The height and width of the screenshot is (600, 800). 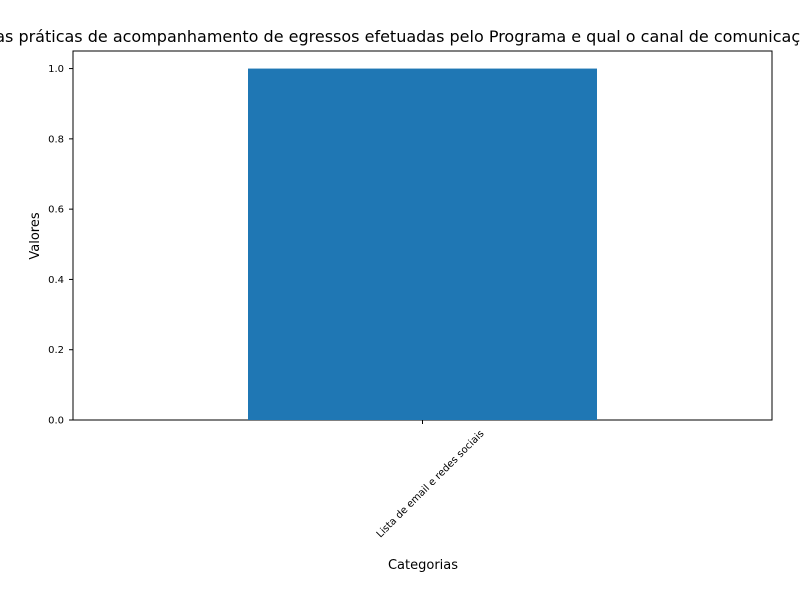 What do you see at coordinates (56, 421) in the screenshot?
I see `y-tick-label: 0.0` at bounding box center [56, 421].